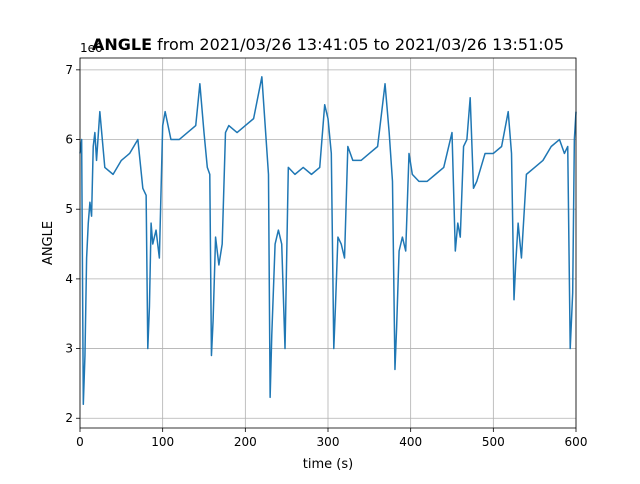 The image size is (640, 484). What do you see at coordinates (245, 442) in the screenshot?
I see `x-tick-label: 200` at bounding box center [245, 442].